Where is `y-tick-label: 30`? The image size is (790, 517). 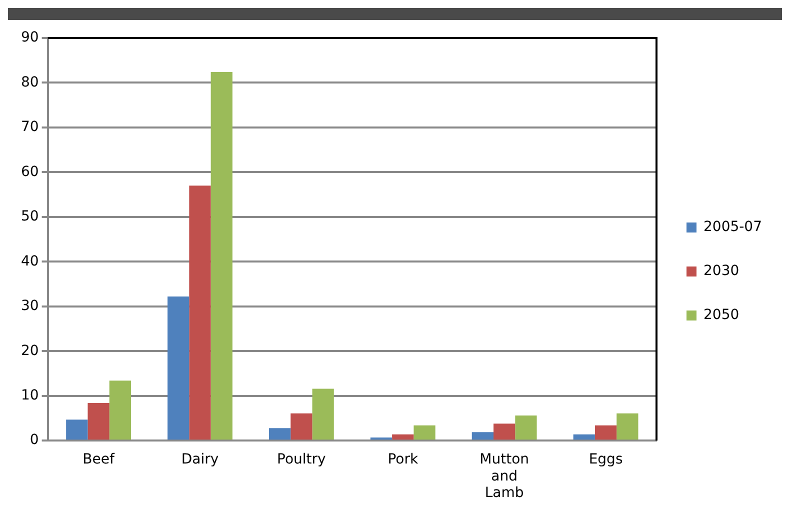
y-tick-label: 30 is located at coordinates (29, 306).